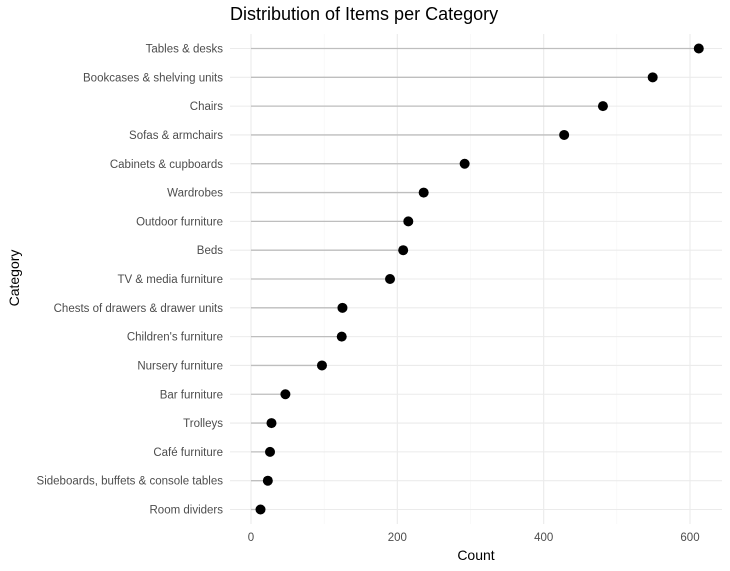 This screenshot has width=730, height=571. I want to click on x-tick-label: 0, so click(251, 538).